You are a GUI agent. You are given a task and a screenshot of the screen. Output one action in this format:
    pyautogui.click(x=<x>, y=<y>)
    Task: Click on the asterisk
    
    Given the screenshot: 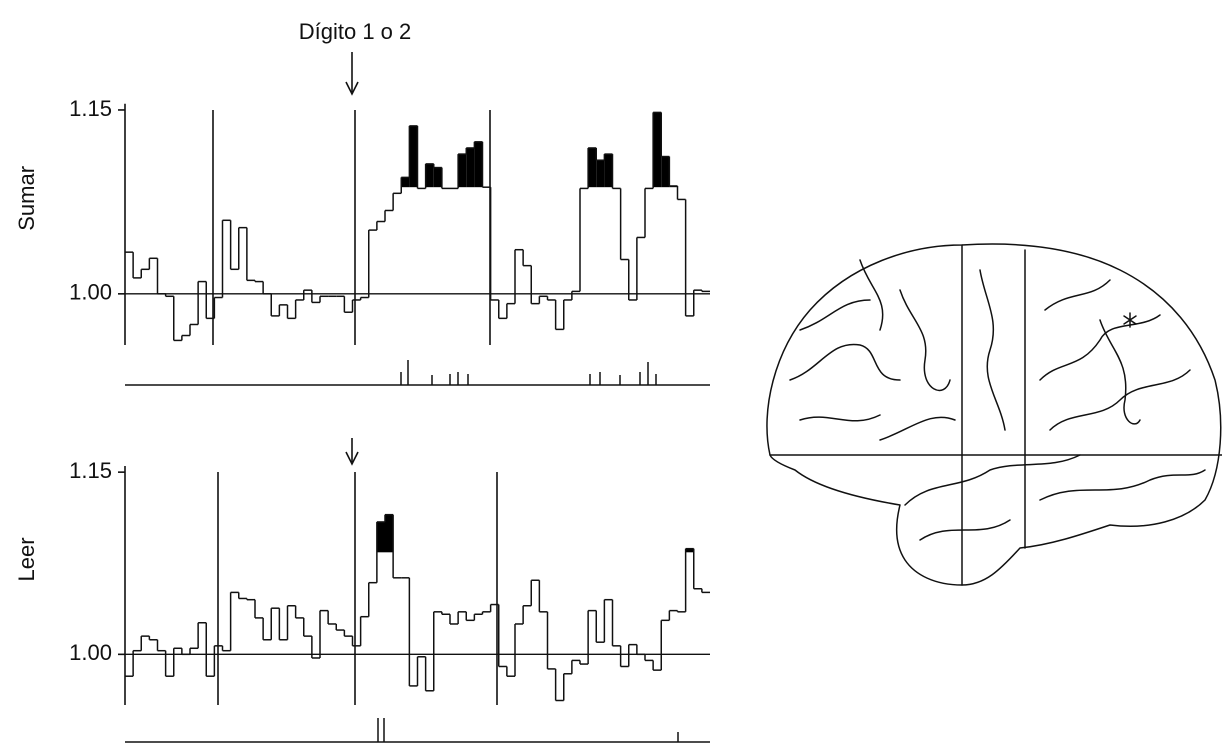 What is the action you would take?
    pyautogui.click(x=1130, y=320)
    